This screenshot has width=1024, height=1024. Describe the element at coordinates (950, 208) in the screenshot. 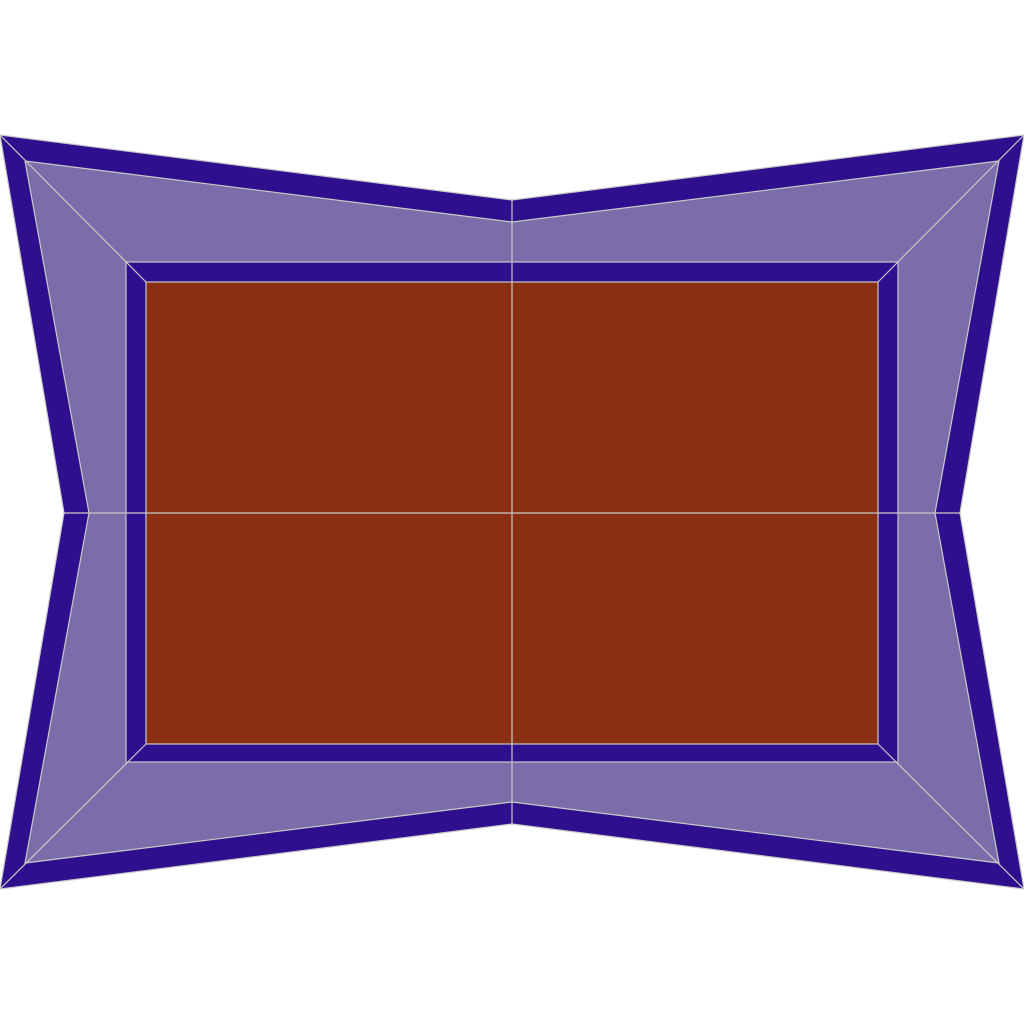

I see `miter-top-right` at that location.